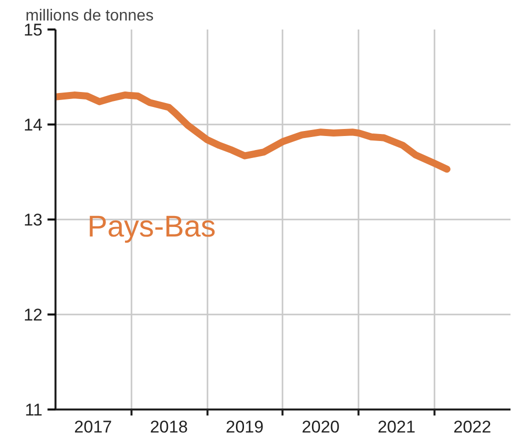  Describe the element at coordinates (245, 426) in the screenshot. I see `x-tick-label: 2019` at that location.